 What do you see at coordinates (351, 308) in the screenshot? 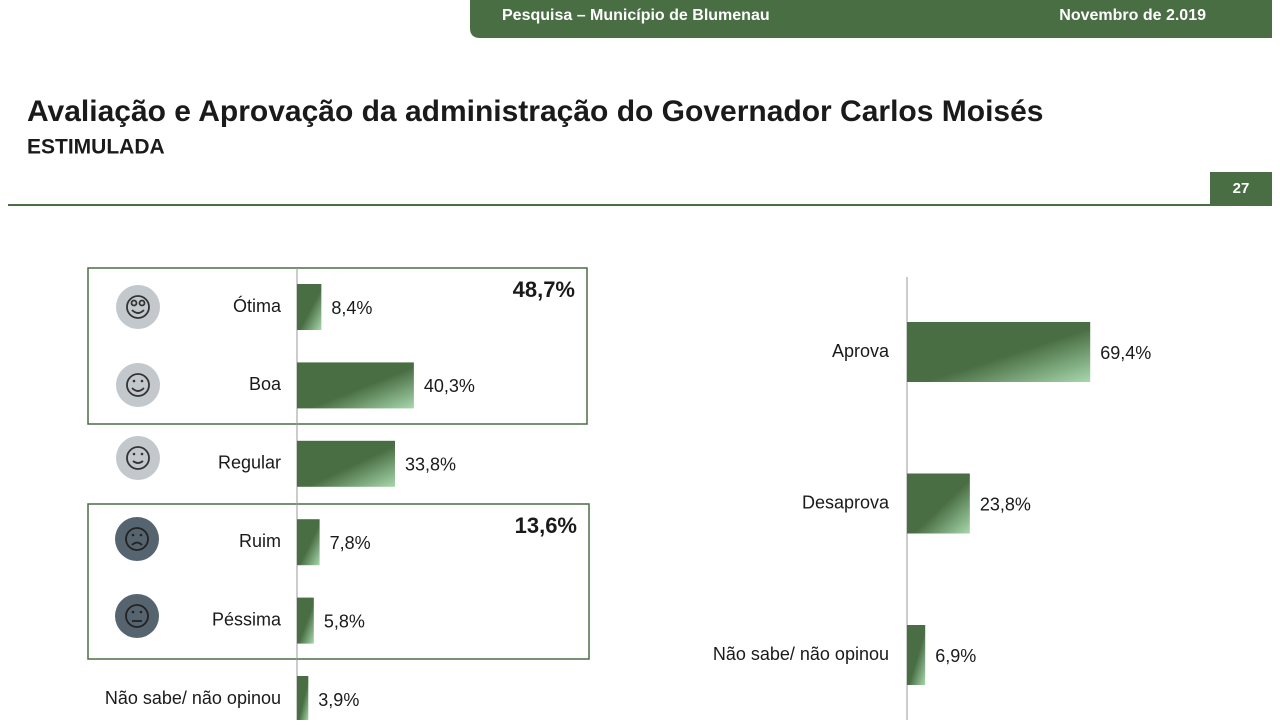
I see `value-label: 8,4%` at bounding box center [351, 308].